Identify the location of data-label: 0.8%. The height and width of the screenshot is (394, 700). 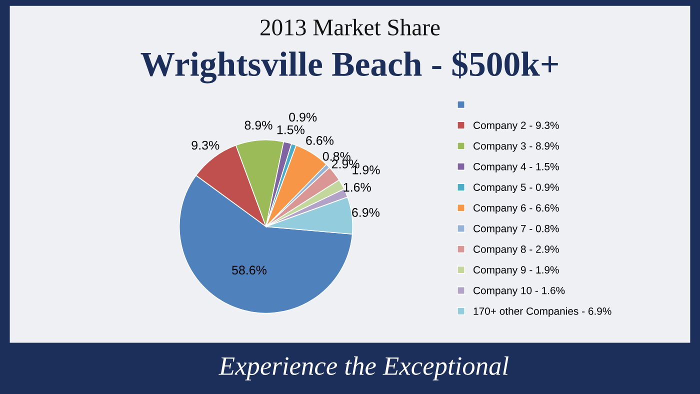
(336, 156).